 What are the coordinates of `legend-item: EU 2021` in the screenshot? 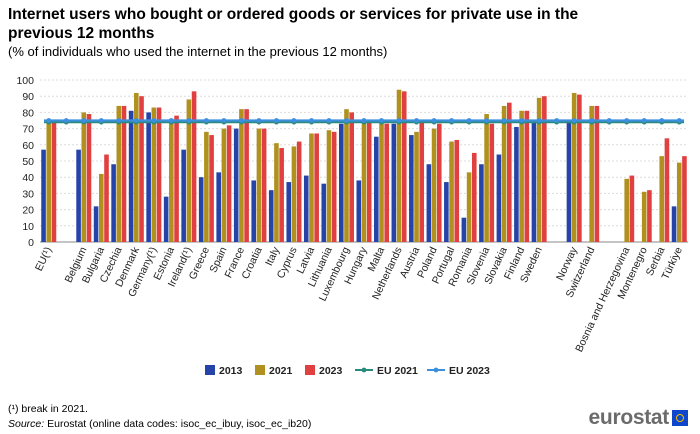 It's located at (386, 371).